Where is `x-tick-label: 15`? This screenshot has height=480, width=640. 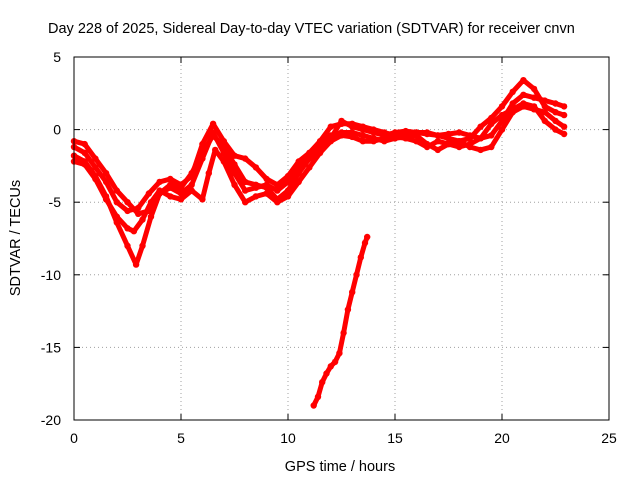 x-tick-label: 15 is located at coordinates (395, 438).